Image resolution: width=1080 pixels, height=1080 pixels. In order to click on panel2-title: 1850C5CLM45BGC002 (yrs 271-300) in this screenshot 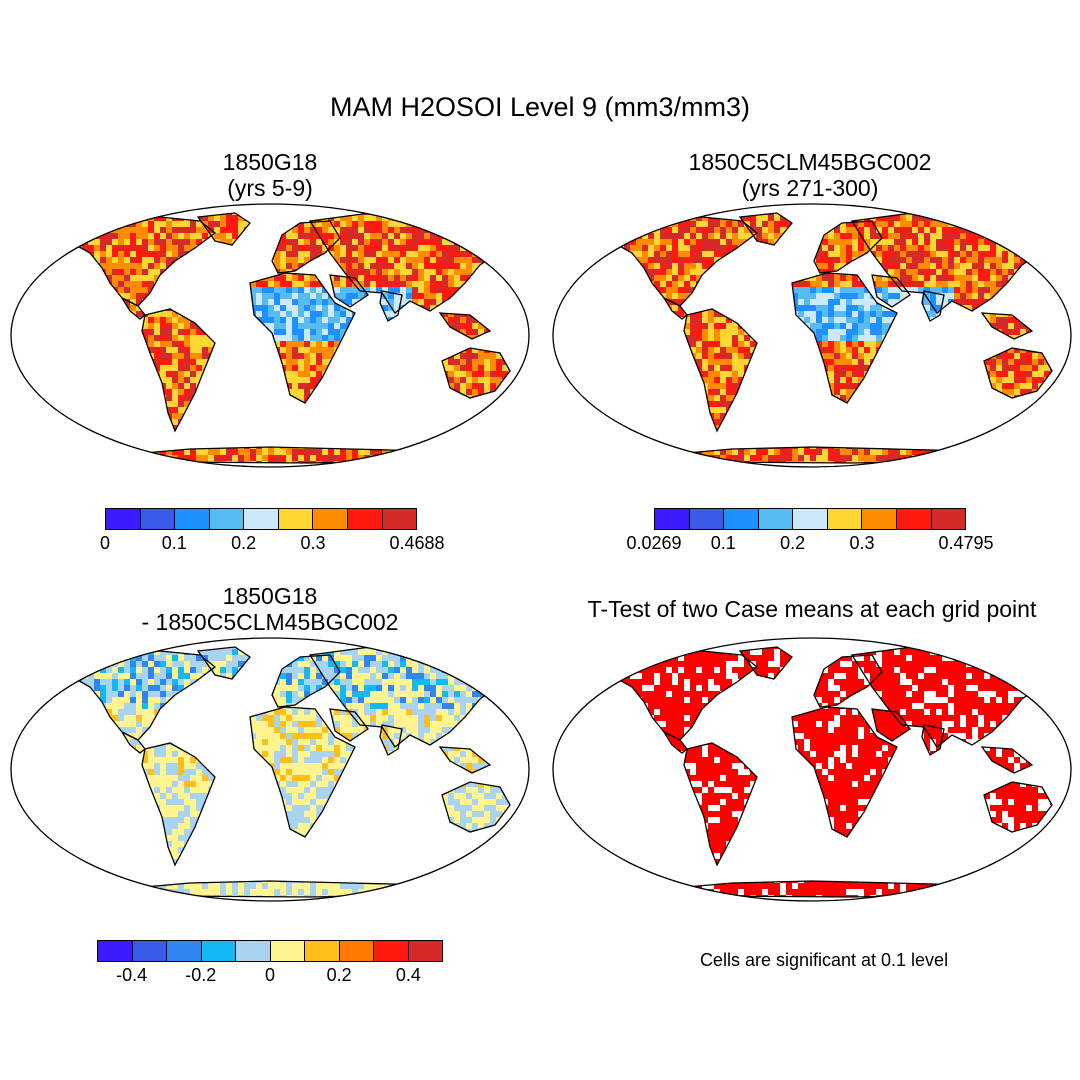, I will do `click(810, 175)`.